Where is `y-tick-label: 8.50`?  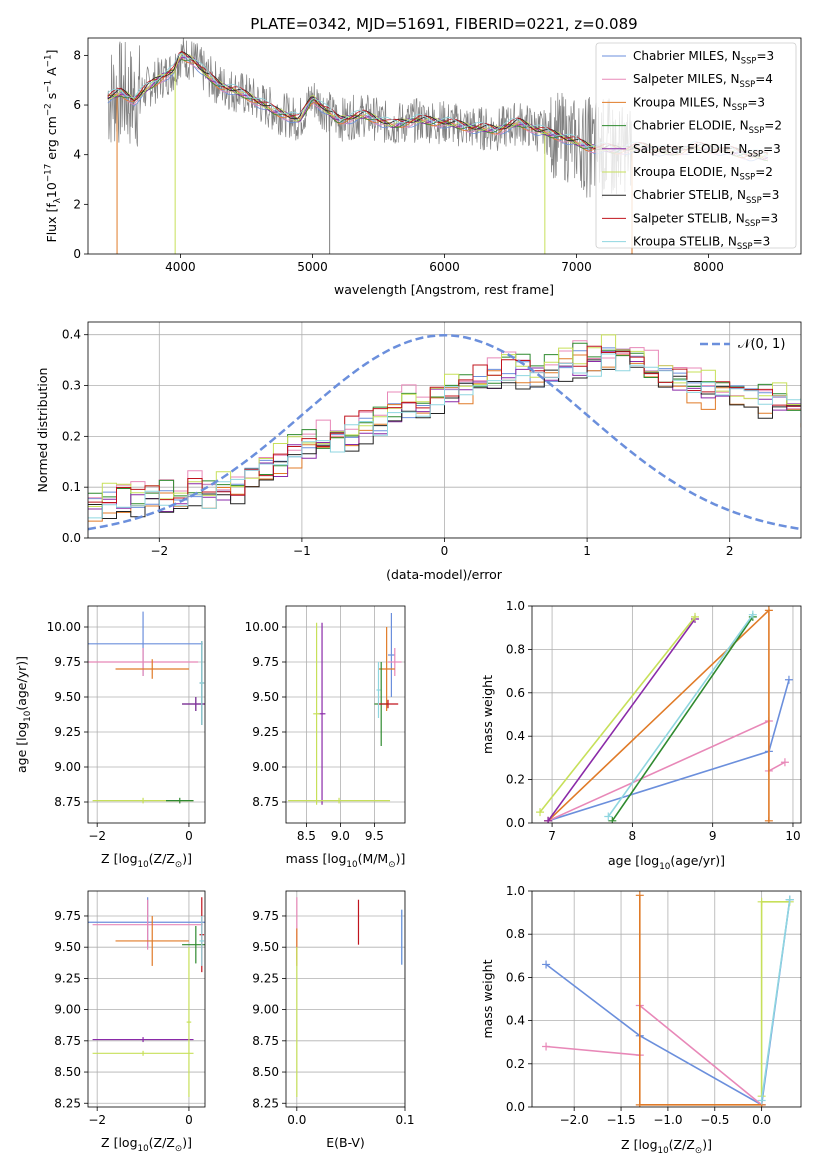
y-tick-label: 8.50 is located at coordinates (265, 1072).